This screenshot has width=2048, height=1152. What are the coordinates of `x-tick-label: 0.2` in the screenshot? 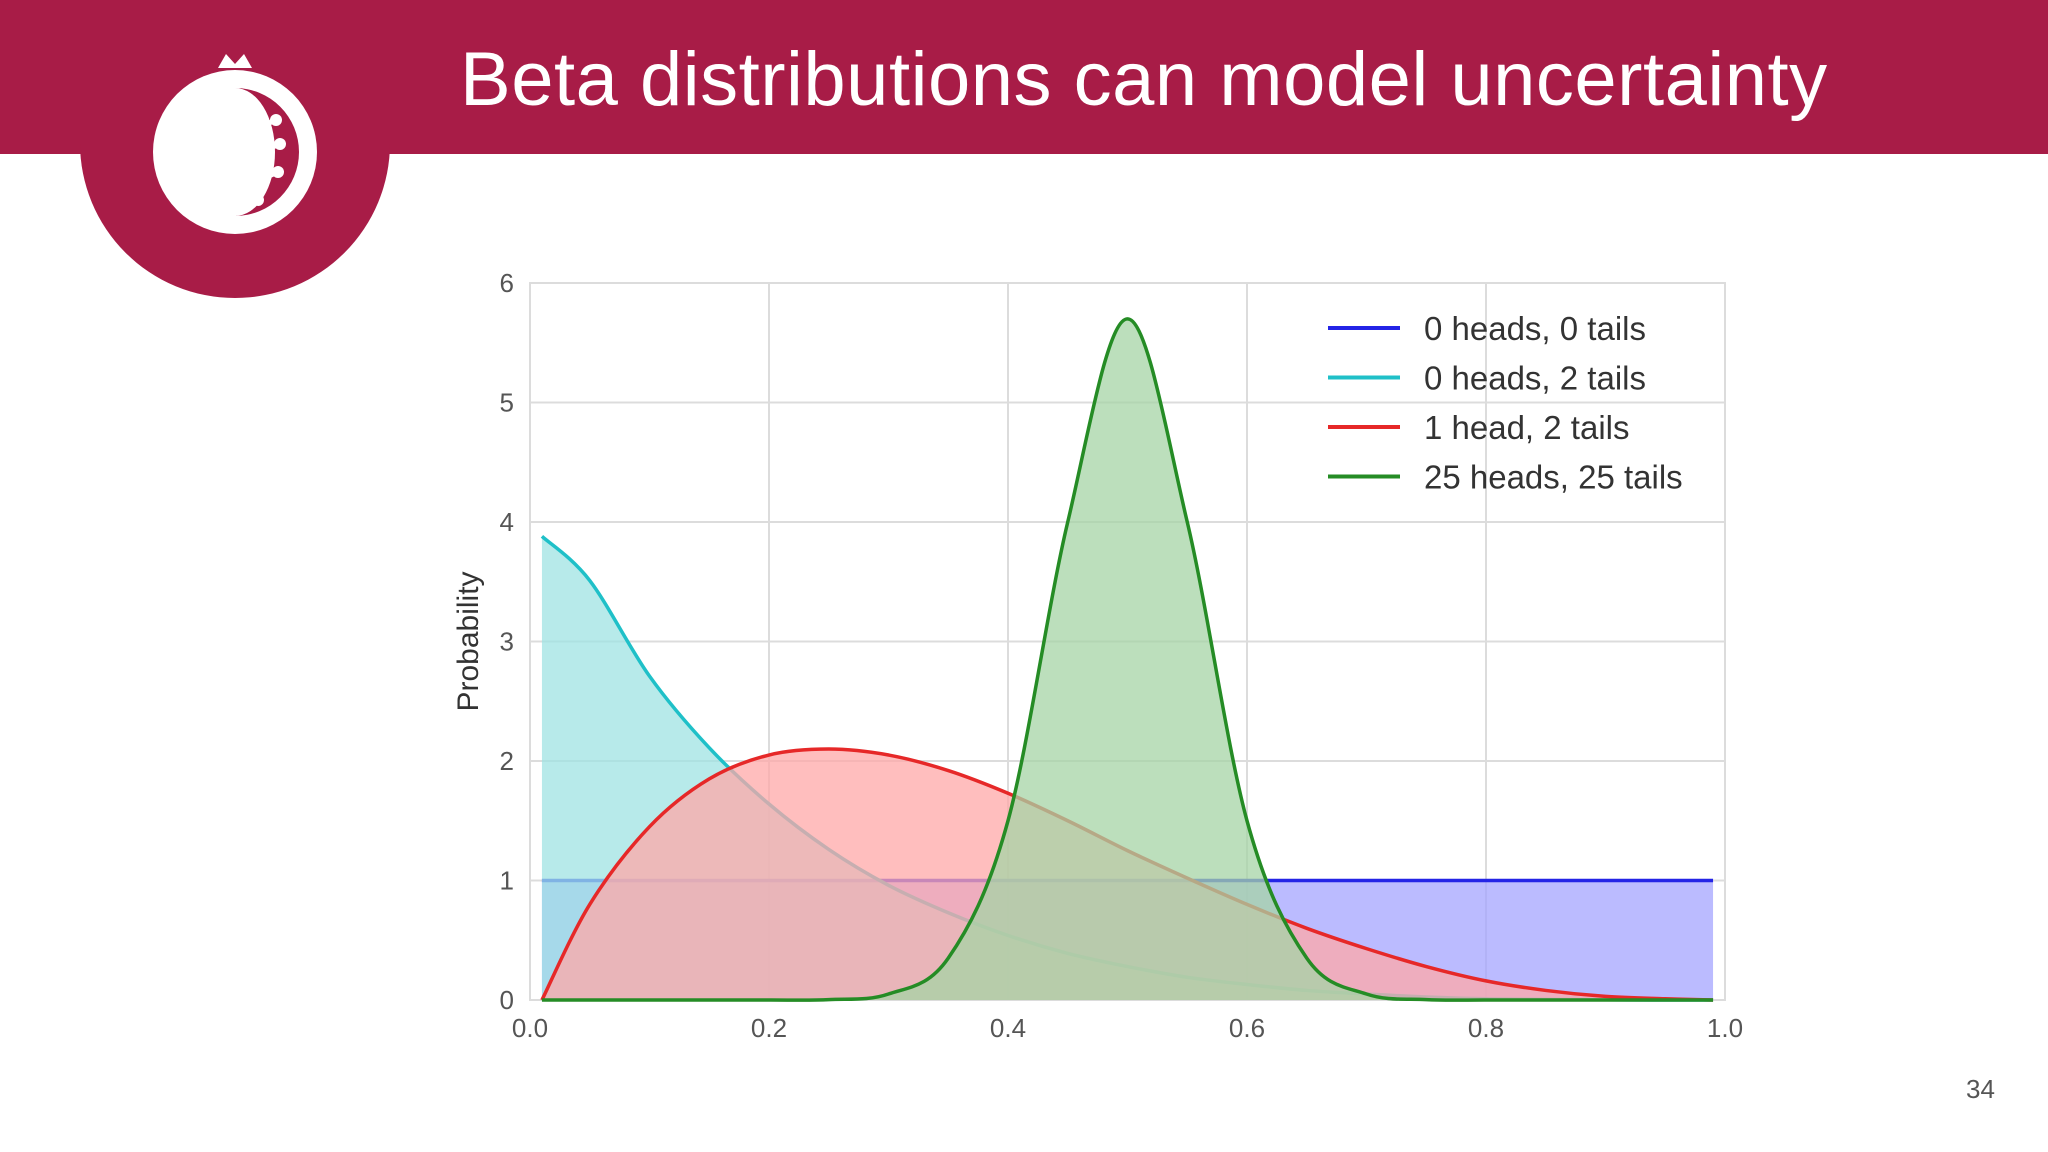 It's located at (769, 1028).